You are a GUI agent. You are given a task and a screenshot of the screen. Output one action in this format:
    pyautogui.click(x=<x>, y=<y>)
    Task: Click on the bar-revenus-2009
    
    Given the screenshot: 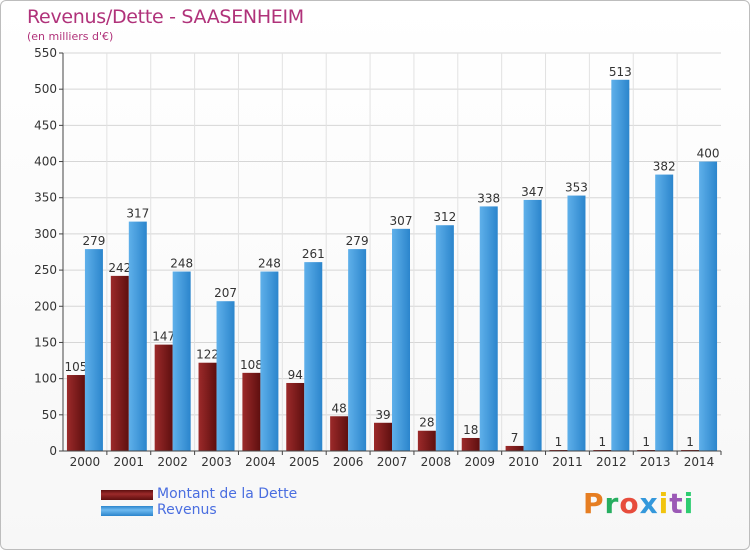 What is the action you would take?
    pyautogui.click(x=488, y=328)
    